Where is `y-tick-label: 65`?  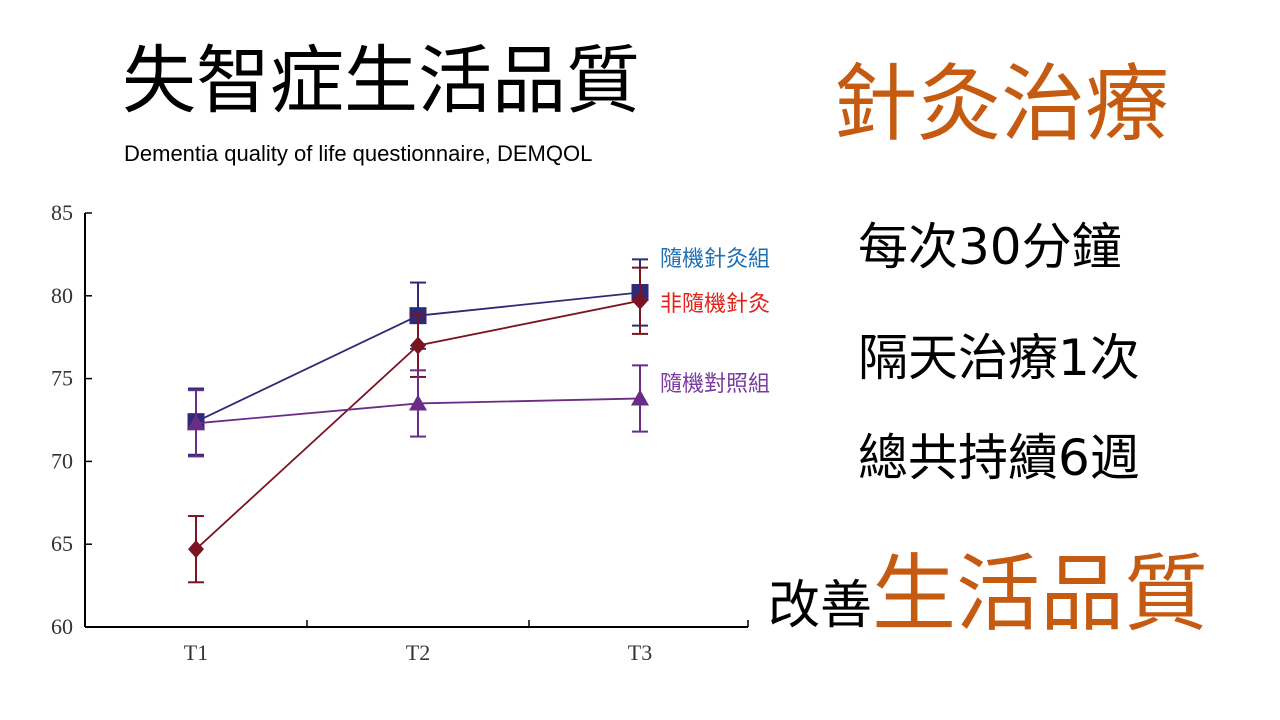
y-tick-label: 65 is located at coordinates (62, 543).